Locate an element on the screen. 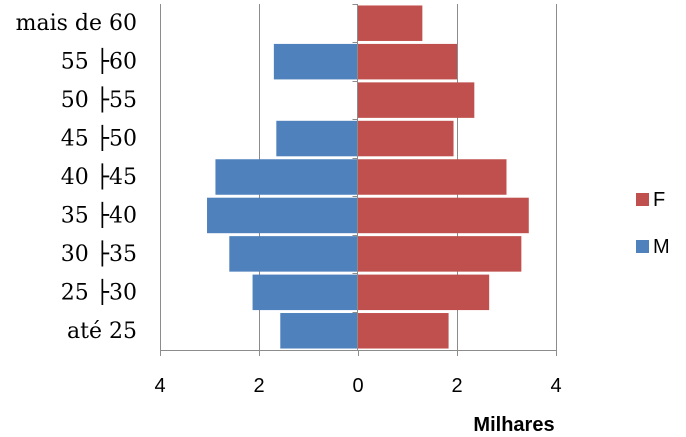 The image size is (686, 437). category-label-0: mais de 60 is located at coordinates (76, 23).